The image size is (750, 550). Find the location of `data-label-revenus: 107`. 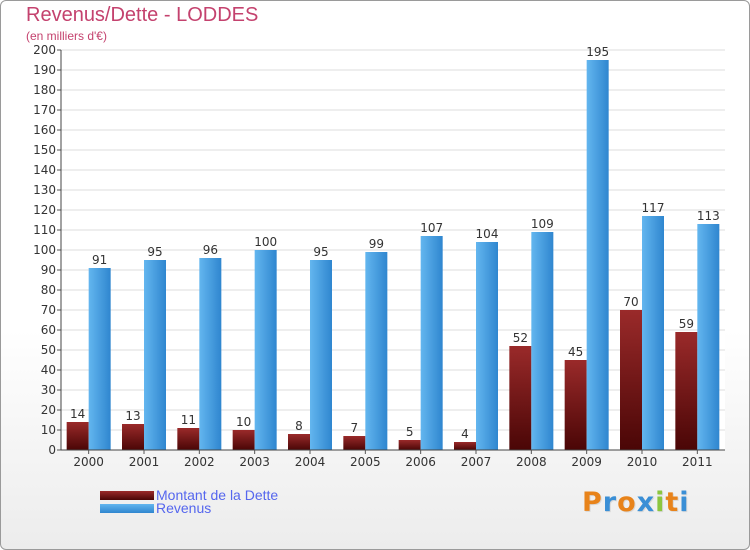

data-label-revenus: 107 is located at coordinates (431, 228).